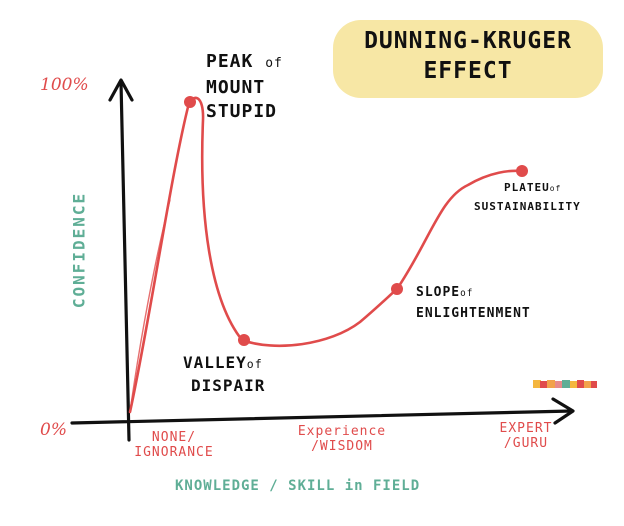  Describe the element at coordinates (174, 437) in the screenshot. I see `x-tick-none-line1: NONE/` at that location.